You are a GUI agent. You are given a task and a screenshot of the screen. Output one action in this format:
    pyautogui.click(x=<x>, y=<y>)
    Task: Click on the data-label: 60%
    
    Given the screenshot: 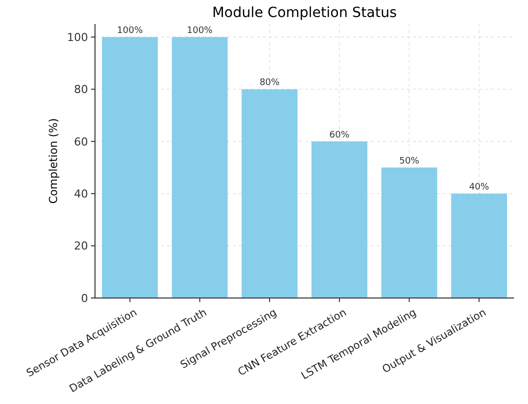 What is the action you would take?
    pyautogui.click(x=339, y=135)
    